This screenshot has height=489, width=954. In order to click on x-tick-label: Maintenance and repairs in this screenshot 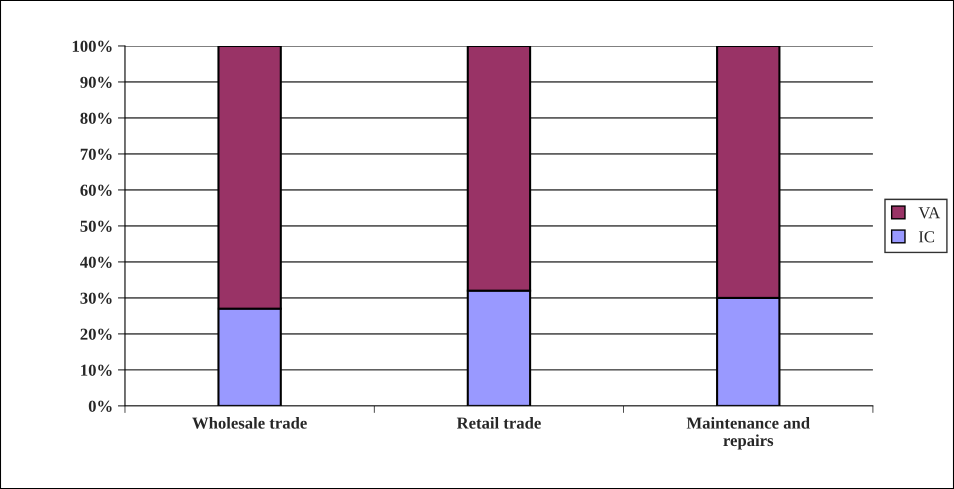, I will do `click(748, 433)`.